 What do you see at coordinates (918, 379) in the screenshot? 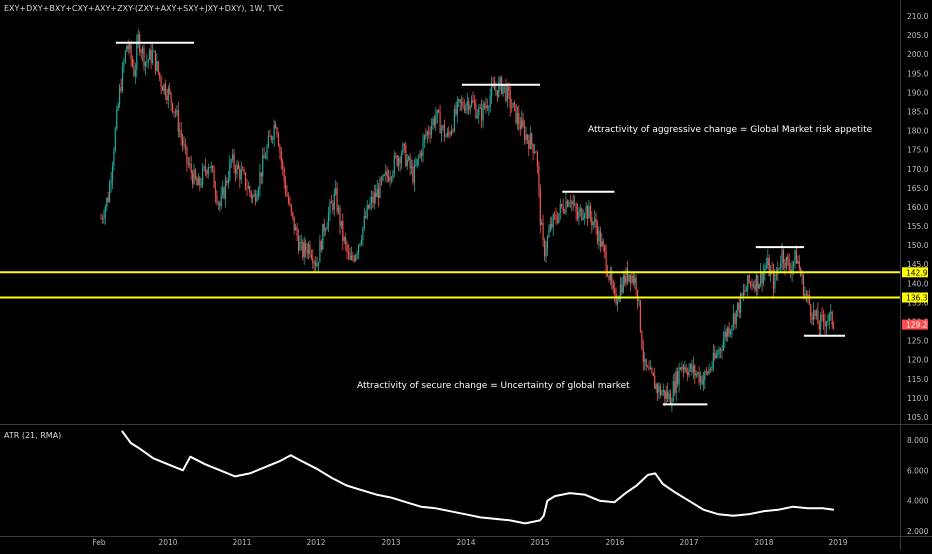
I see `price-tick-label: 115.0` at bounding box center [918, 379].